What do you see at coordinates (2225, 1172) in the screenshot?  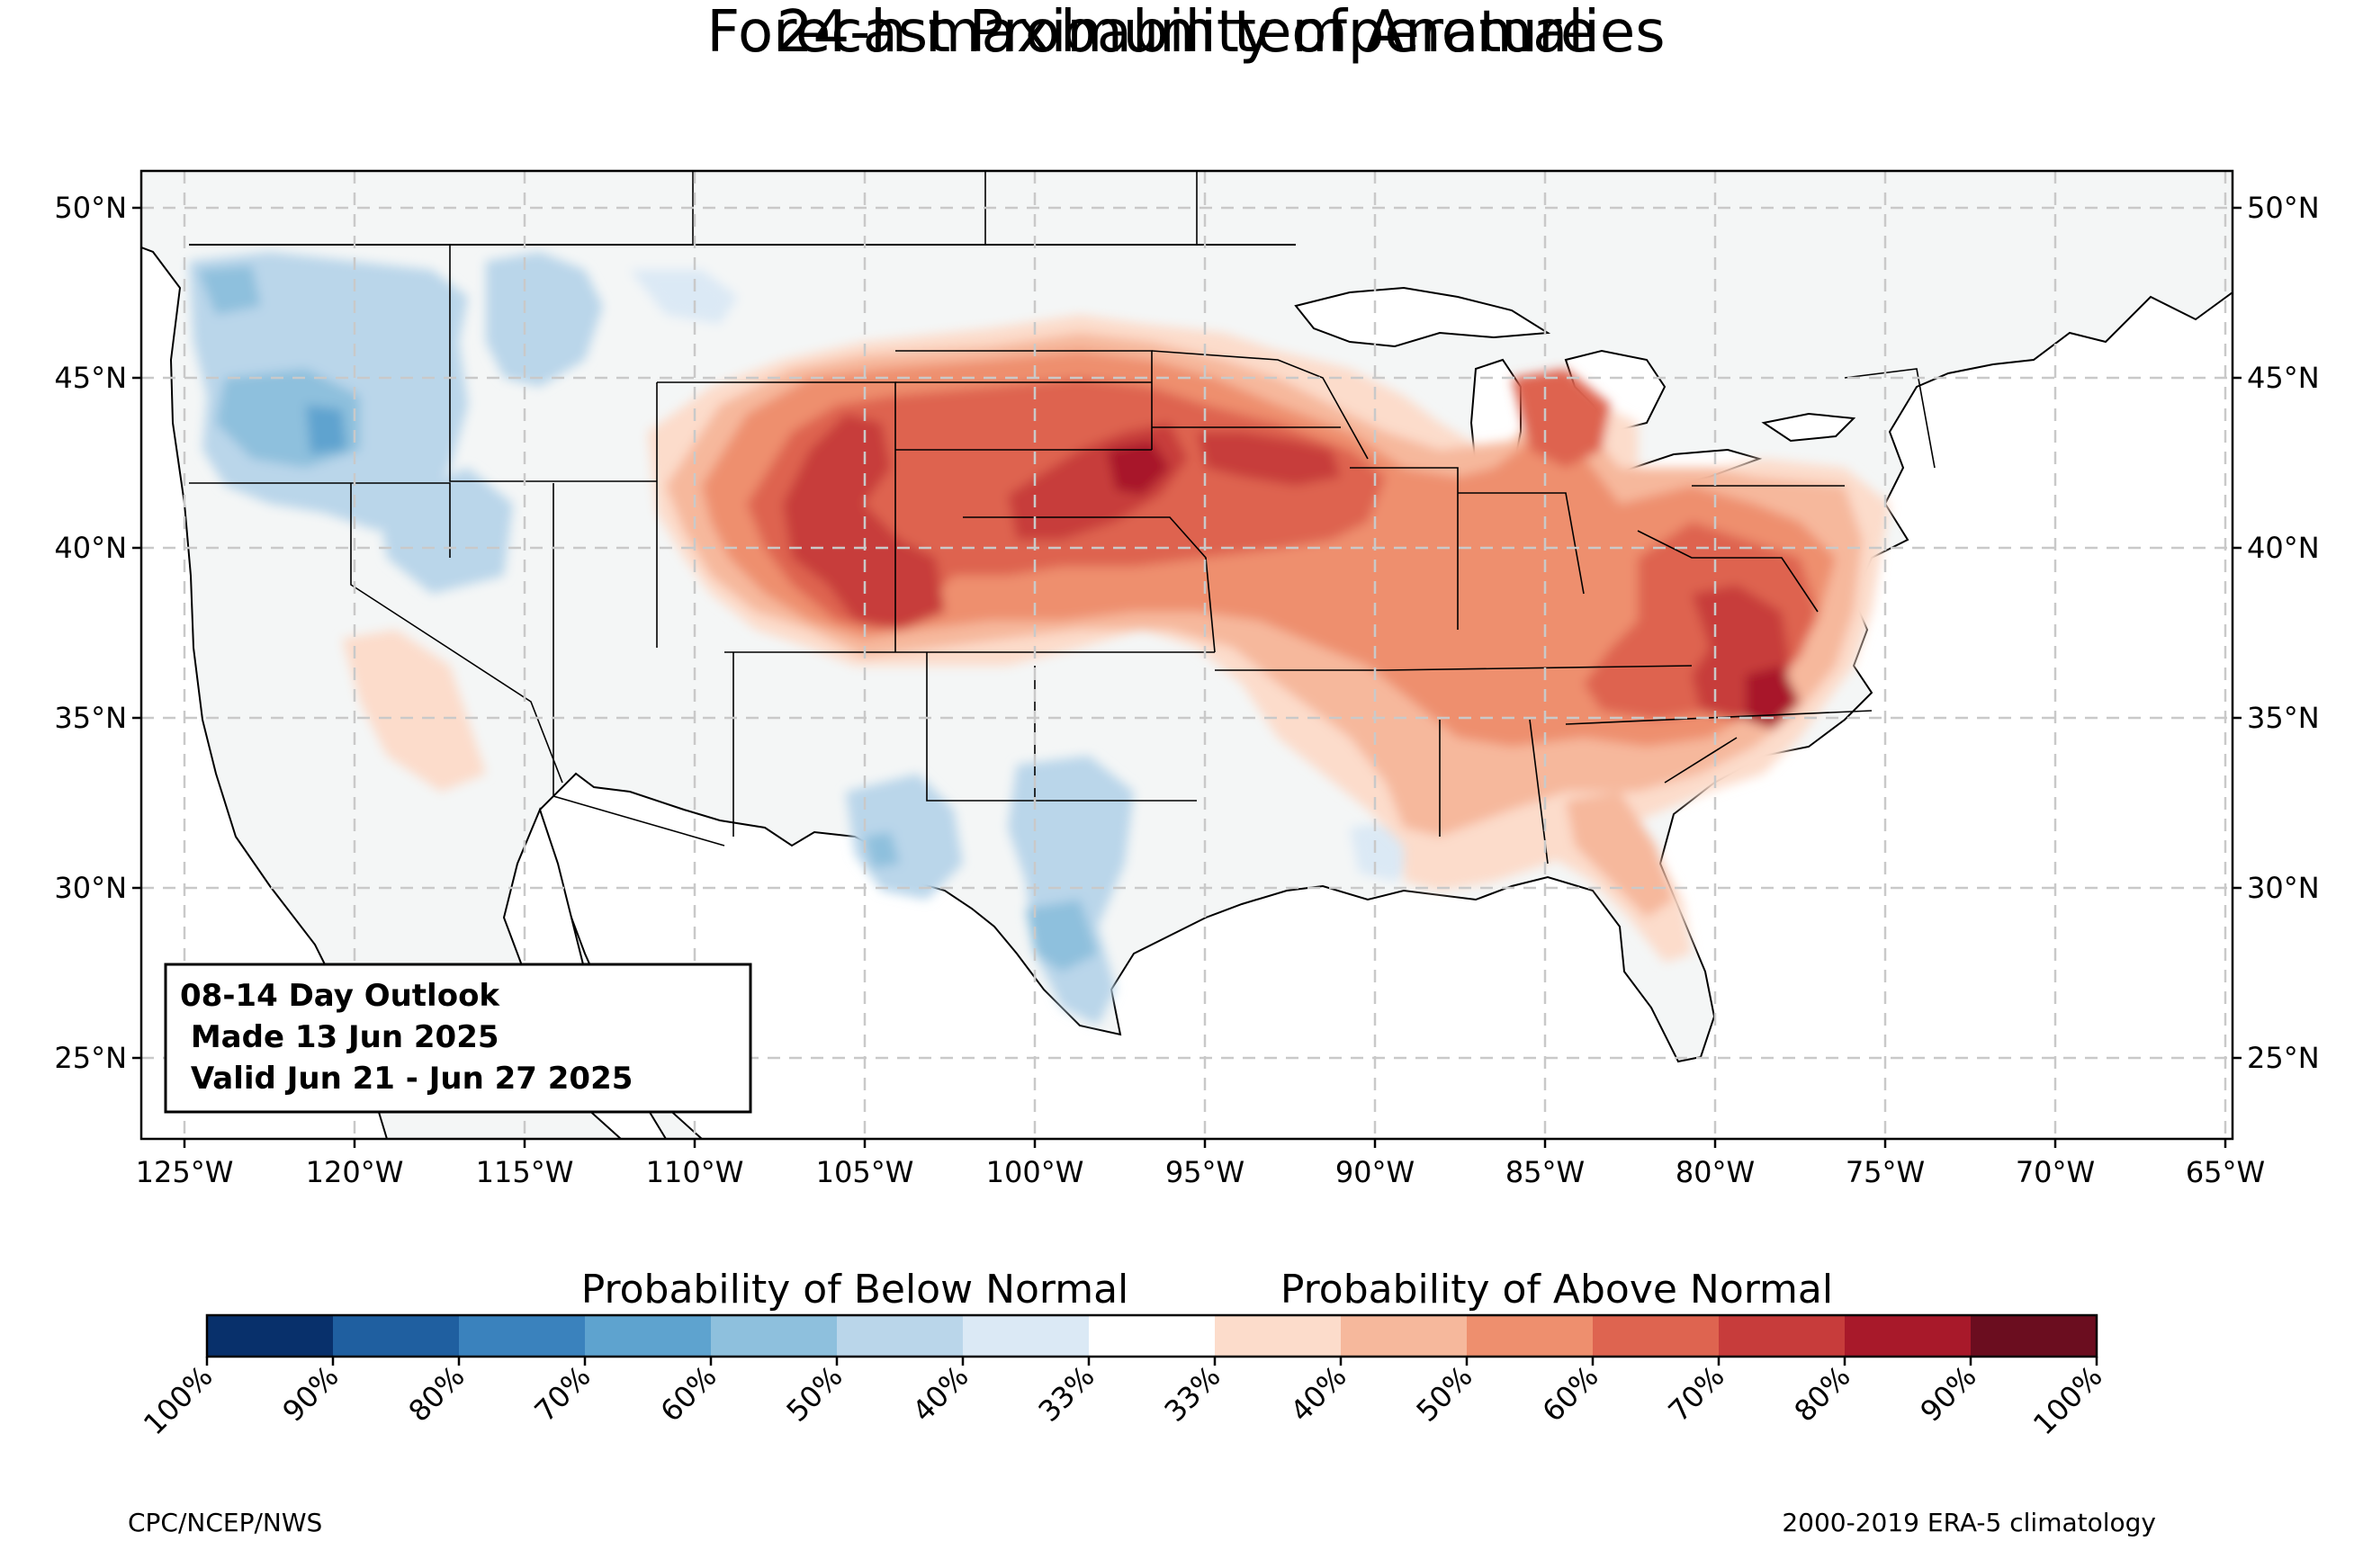 I see `lon-label: 65°W` at bounding box center [2225, 1172].